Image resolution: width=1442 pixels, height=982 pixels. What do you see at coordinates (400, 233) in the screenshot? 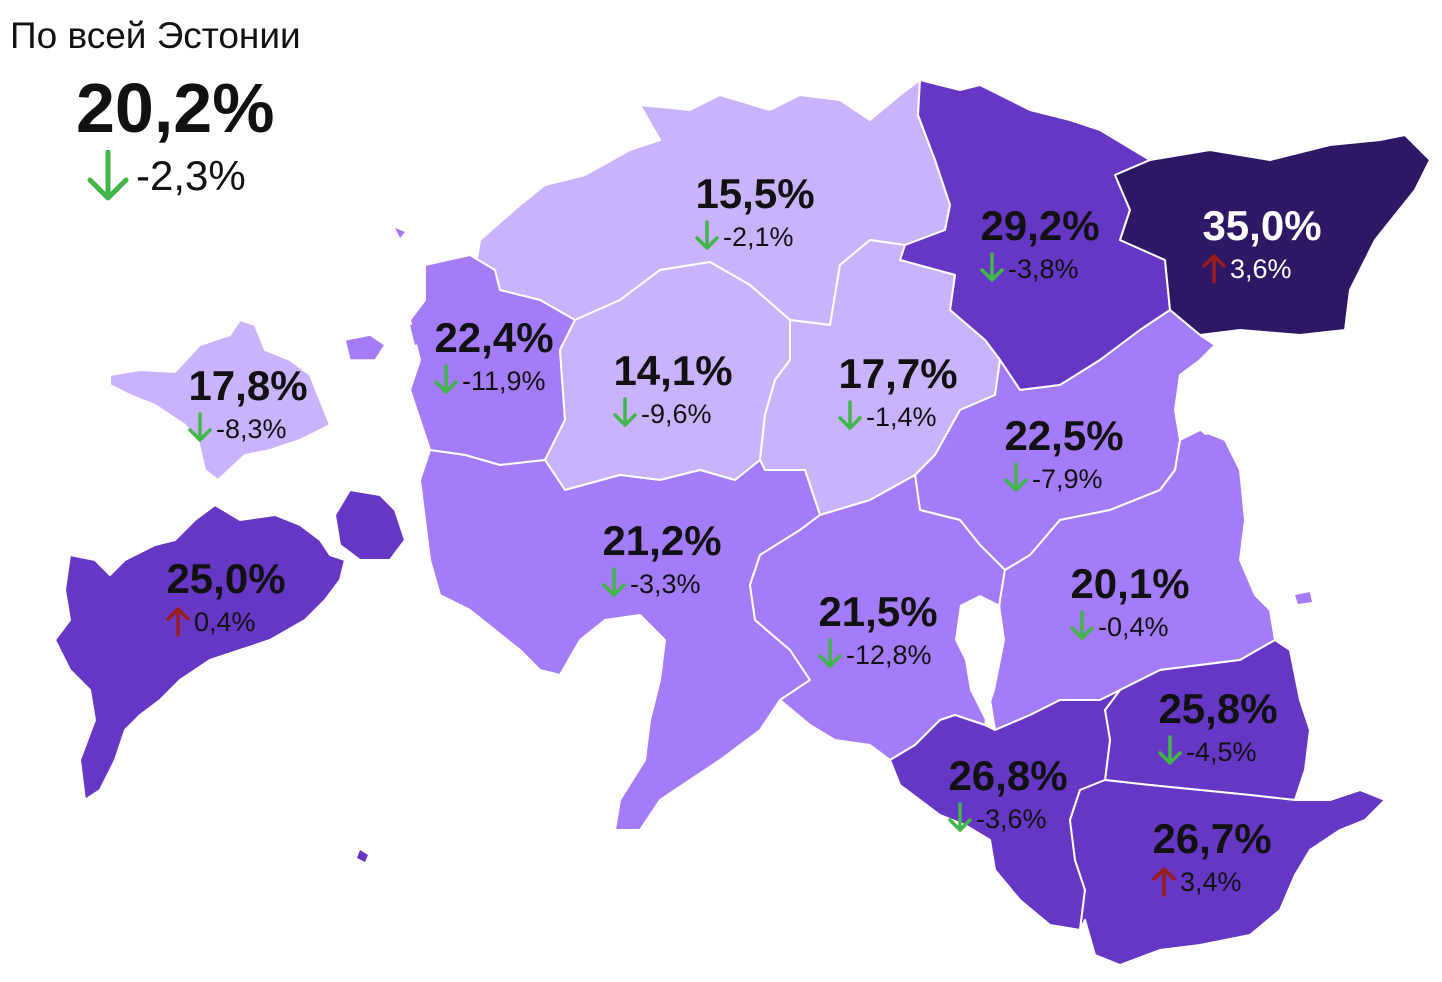
I see `island-tiny-north` at bounding box center [400, 233].